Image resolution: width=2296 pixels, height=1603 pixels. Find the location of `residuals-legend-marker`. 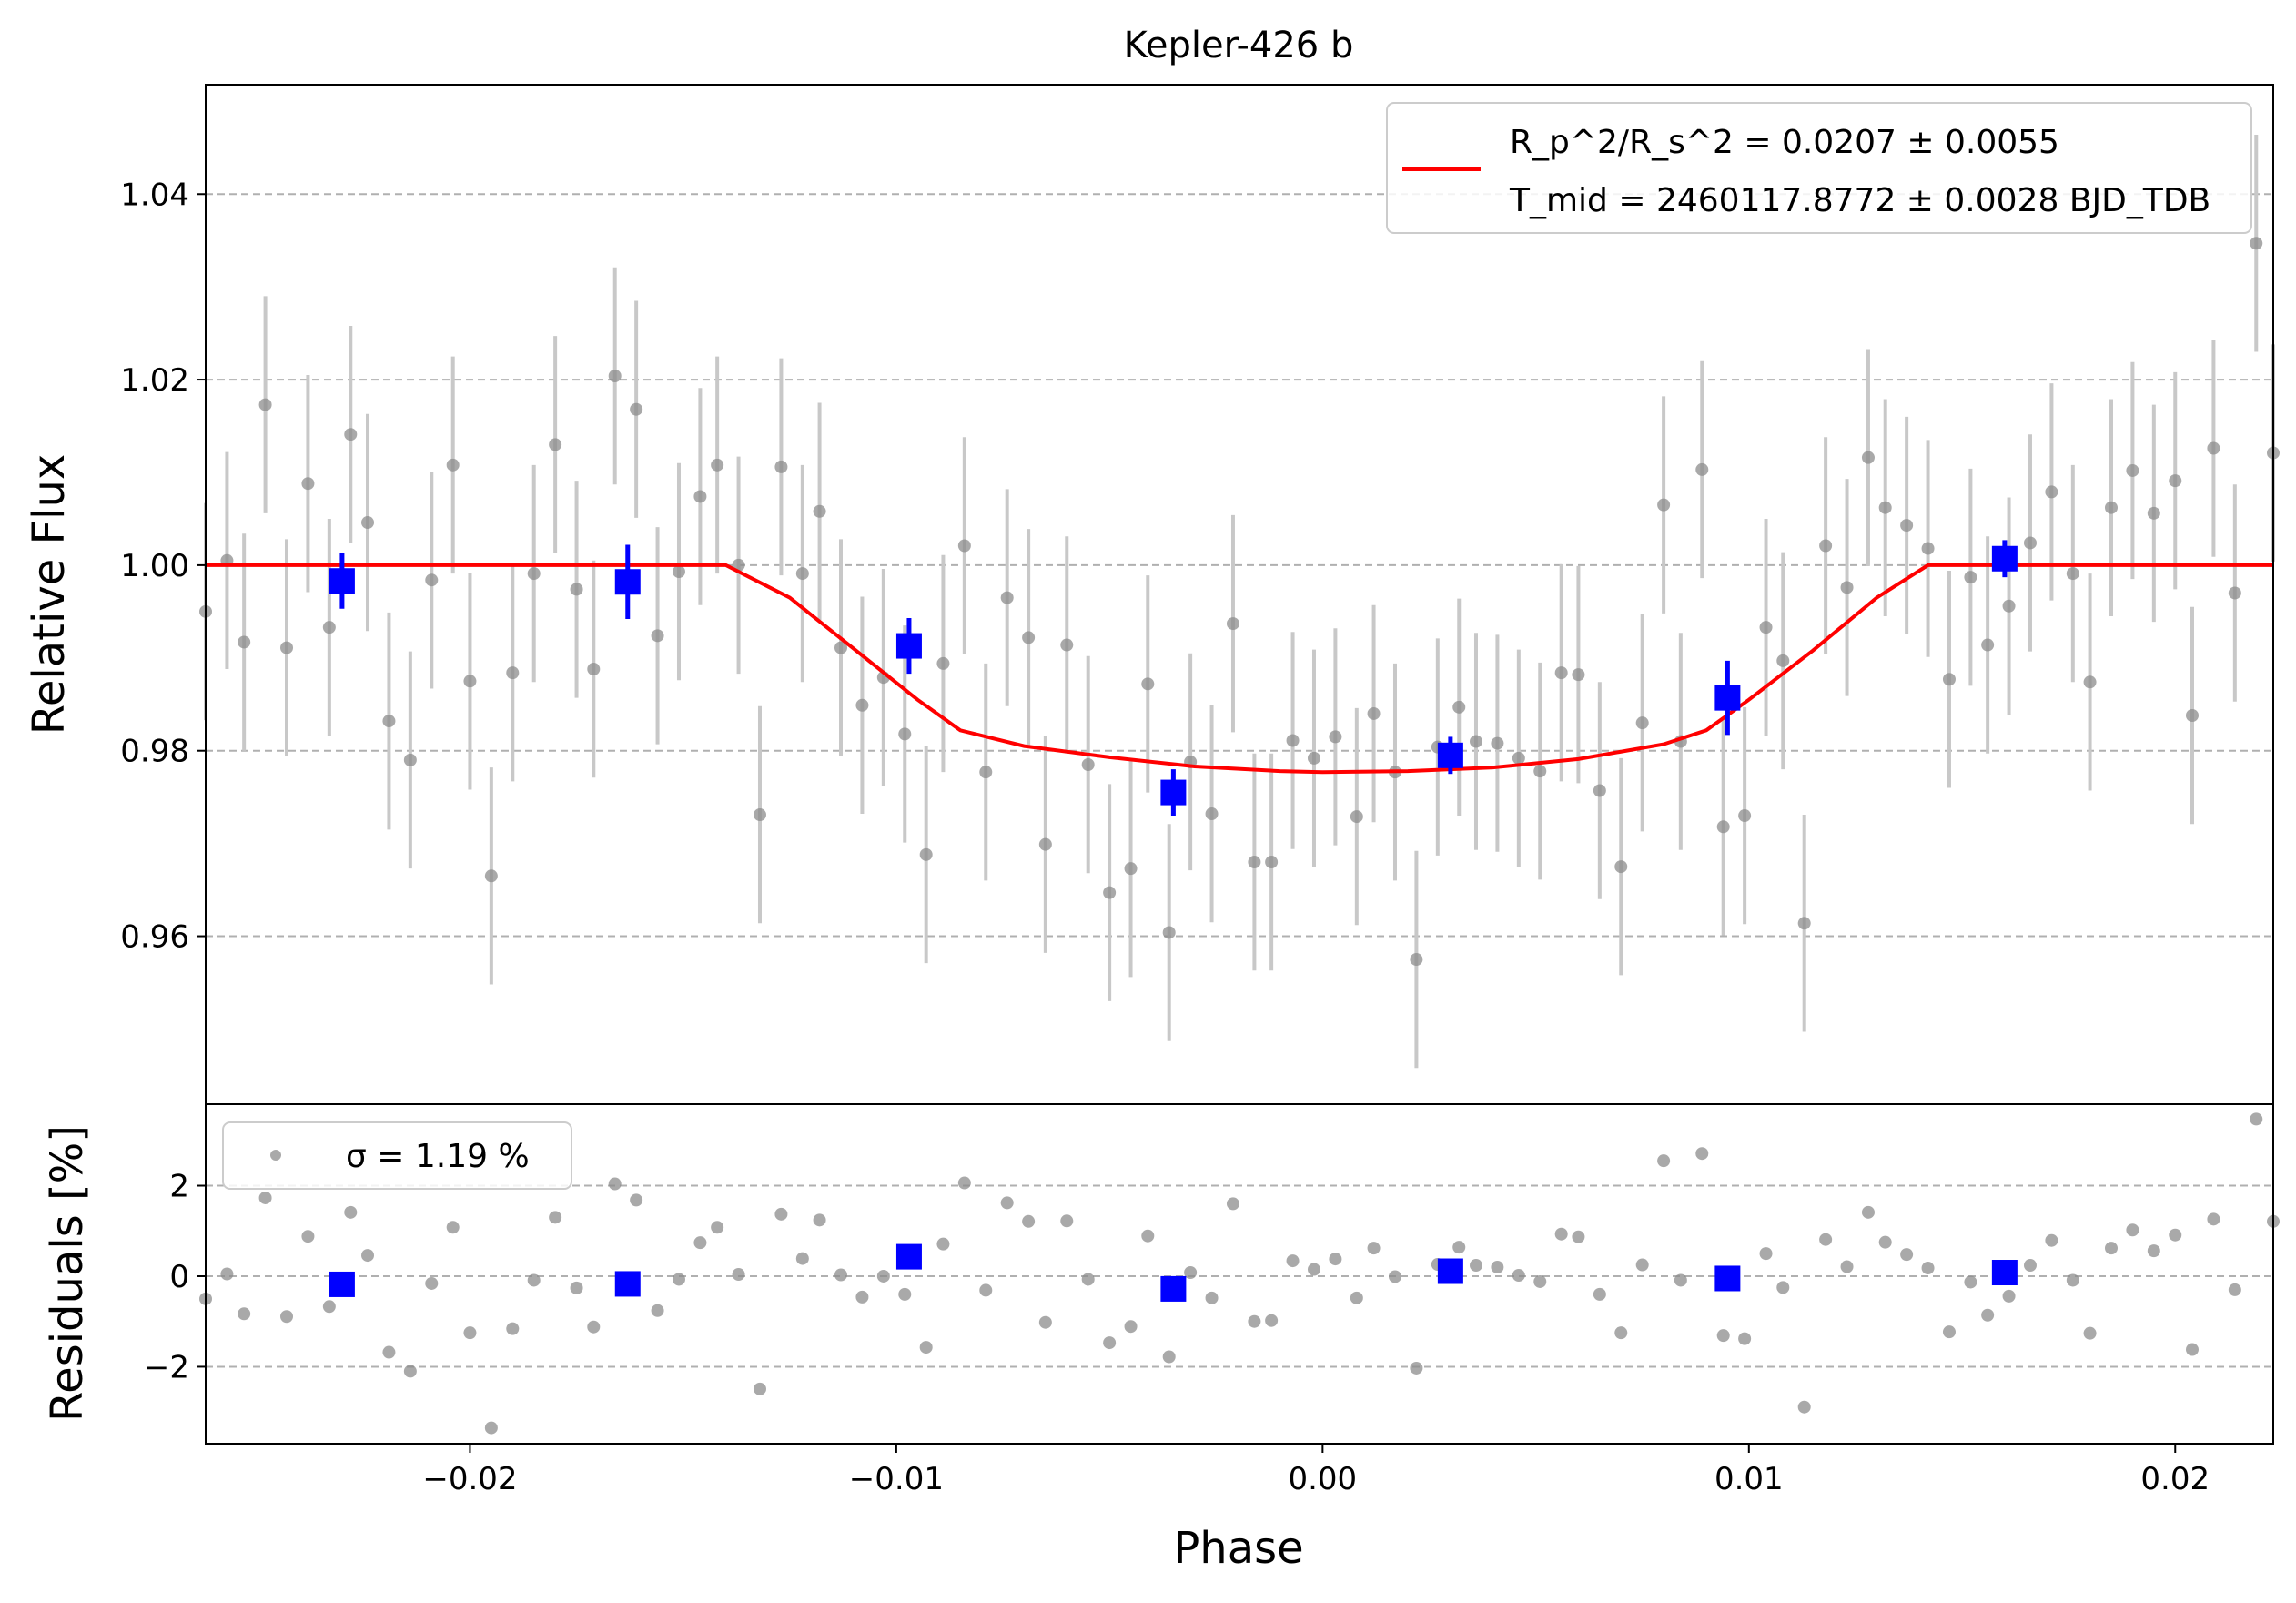

residuals-legend-marker is located at coordinates (275, 1155).